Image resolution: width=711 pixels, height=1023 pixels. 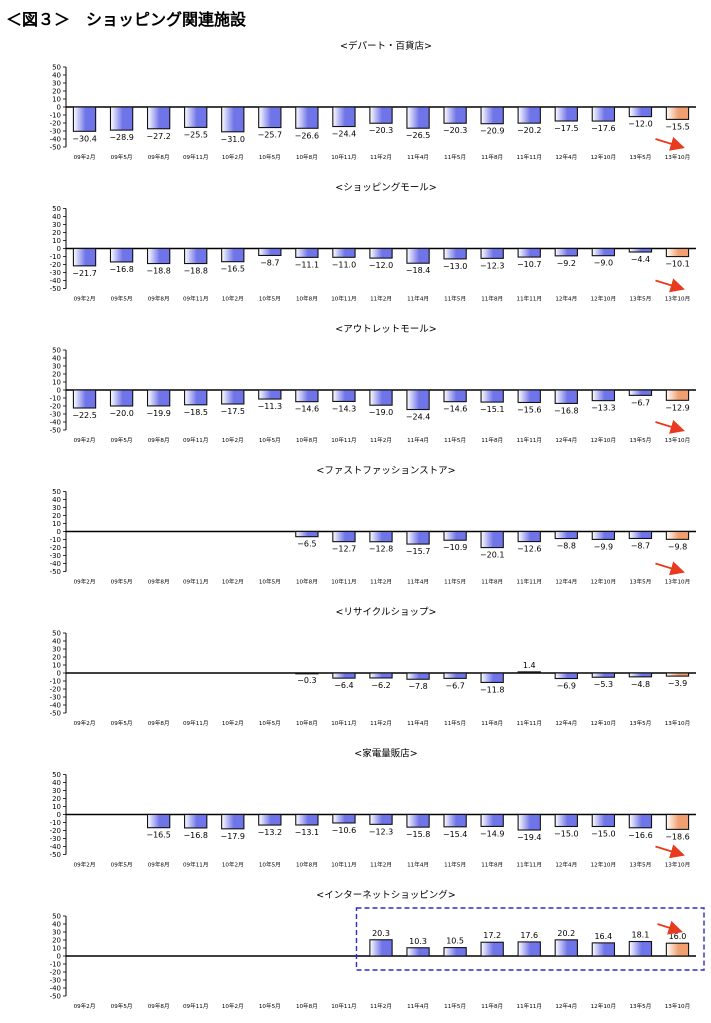 I want to click on x-tick-label: 11年5月, so click(x=455, y=157).